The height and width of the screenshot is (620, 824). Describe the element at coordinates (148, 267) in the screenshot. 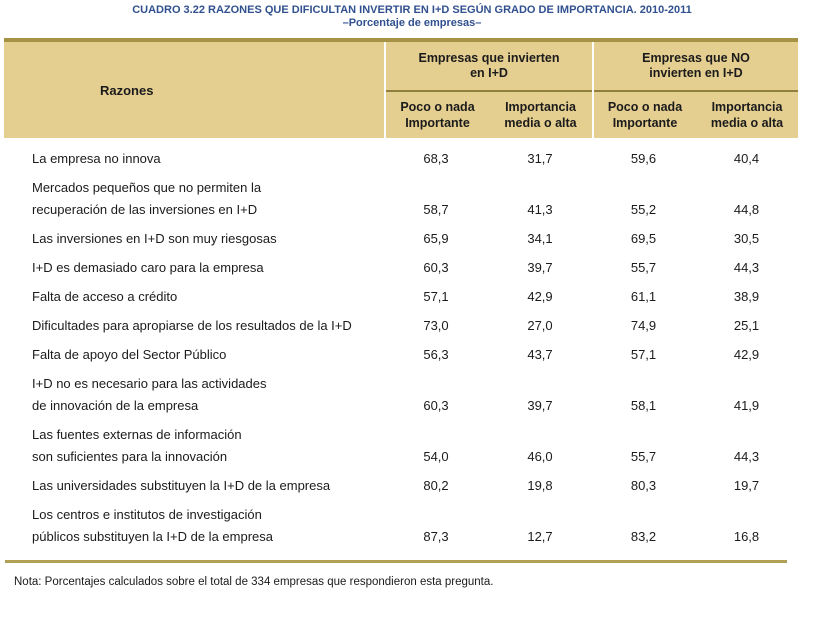

I see `razon-cell: I+D es demasiado caro para la empresa` at that location.